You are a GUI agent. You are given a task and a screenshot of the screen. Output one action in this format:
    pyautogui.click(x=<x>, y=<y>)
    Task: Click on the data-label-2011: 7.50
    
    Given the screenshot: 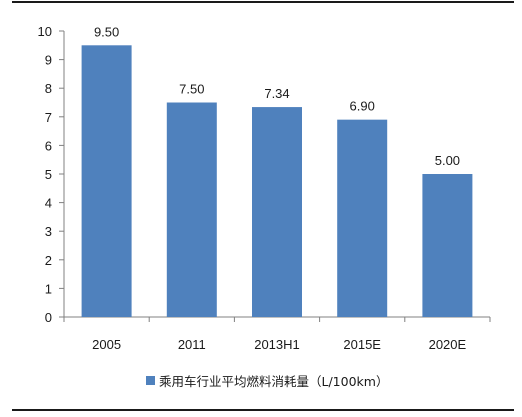 What is the action you would take?
    pyautogui.click(x=191, y=89)
    